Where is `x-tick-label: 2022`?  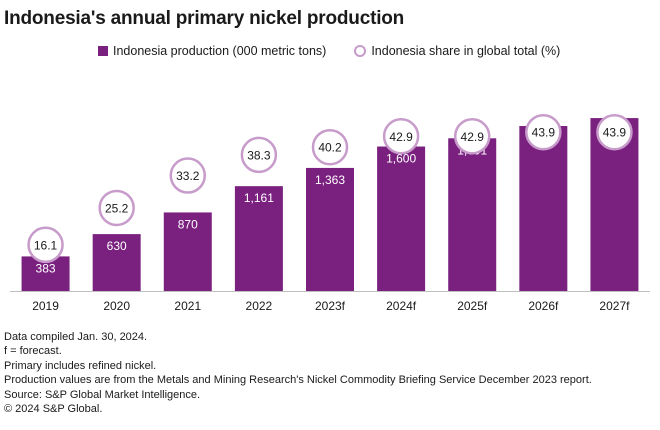
x-tick-label: 2022 is located at coordinates (259, 306).